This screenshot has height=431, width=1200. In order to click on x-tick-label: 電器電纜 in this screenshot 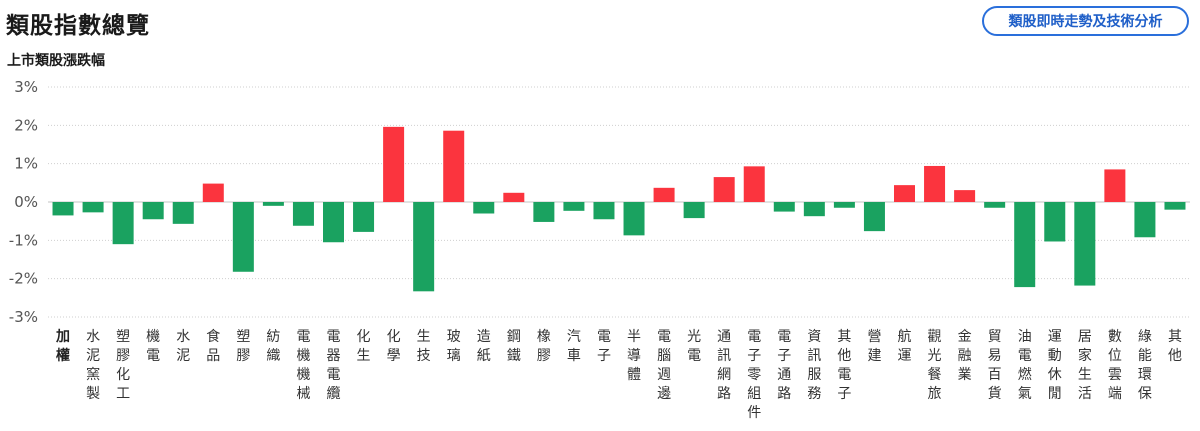, I will do `click(334, 365)`.